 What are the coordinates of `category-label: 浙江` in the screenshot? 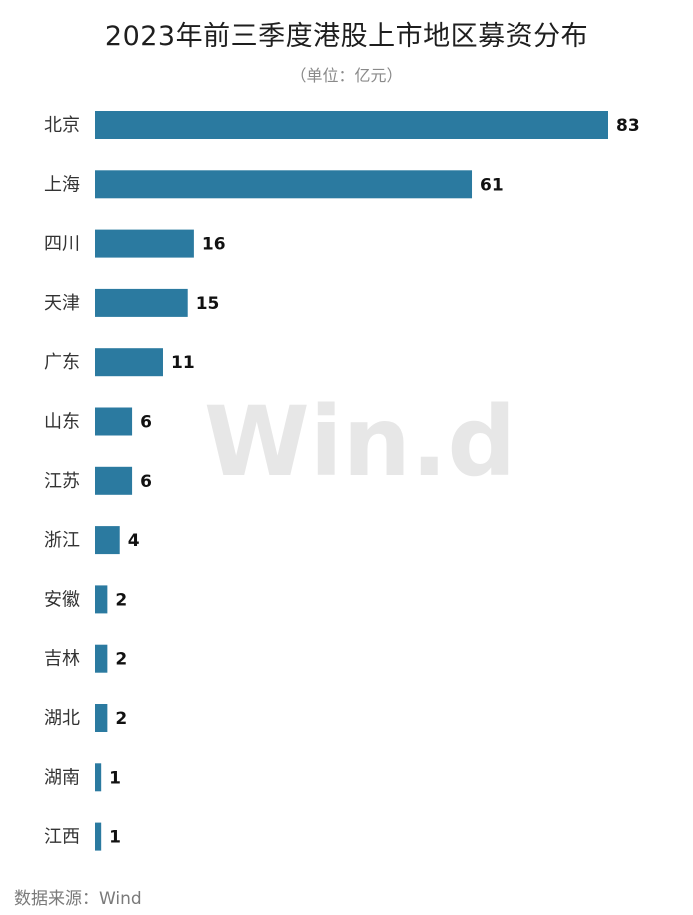 It's located at (62, 540).